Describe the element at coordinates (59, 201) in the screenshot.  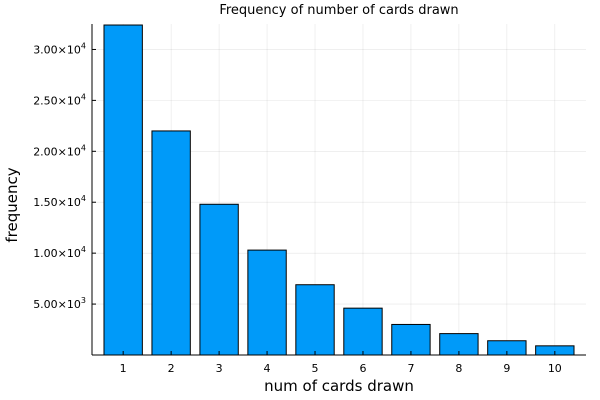
I see `y-tick-label: 1.50×10⁴` at that location.